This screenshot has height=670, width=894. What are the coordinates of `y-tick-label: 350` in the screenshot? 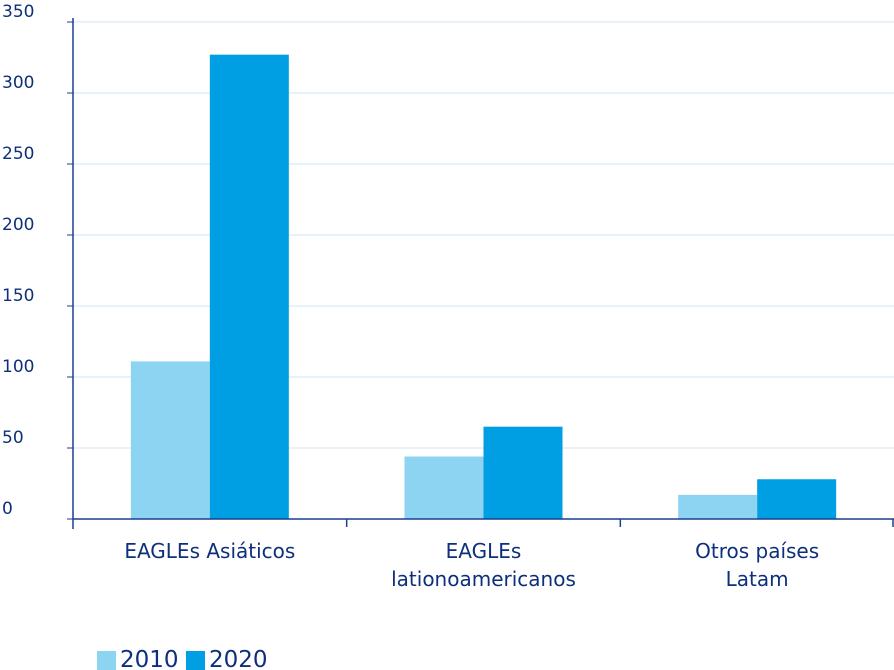 It's located at (18, 12).